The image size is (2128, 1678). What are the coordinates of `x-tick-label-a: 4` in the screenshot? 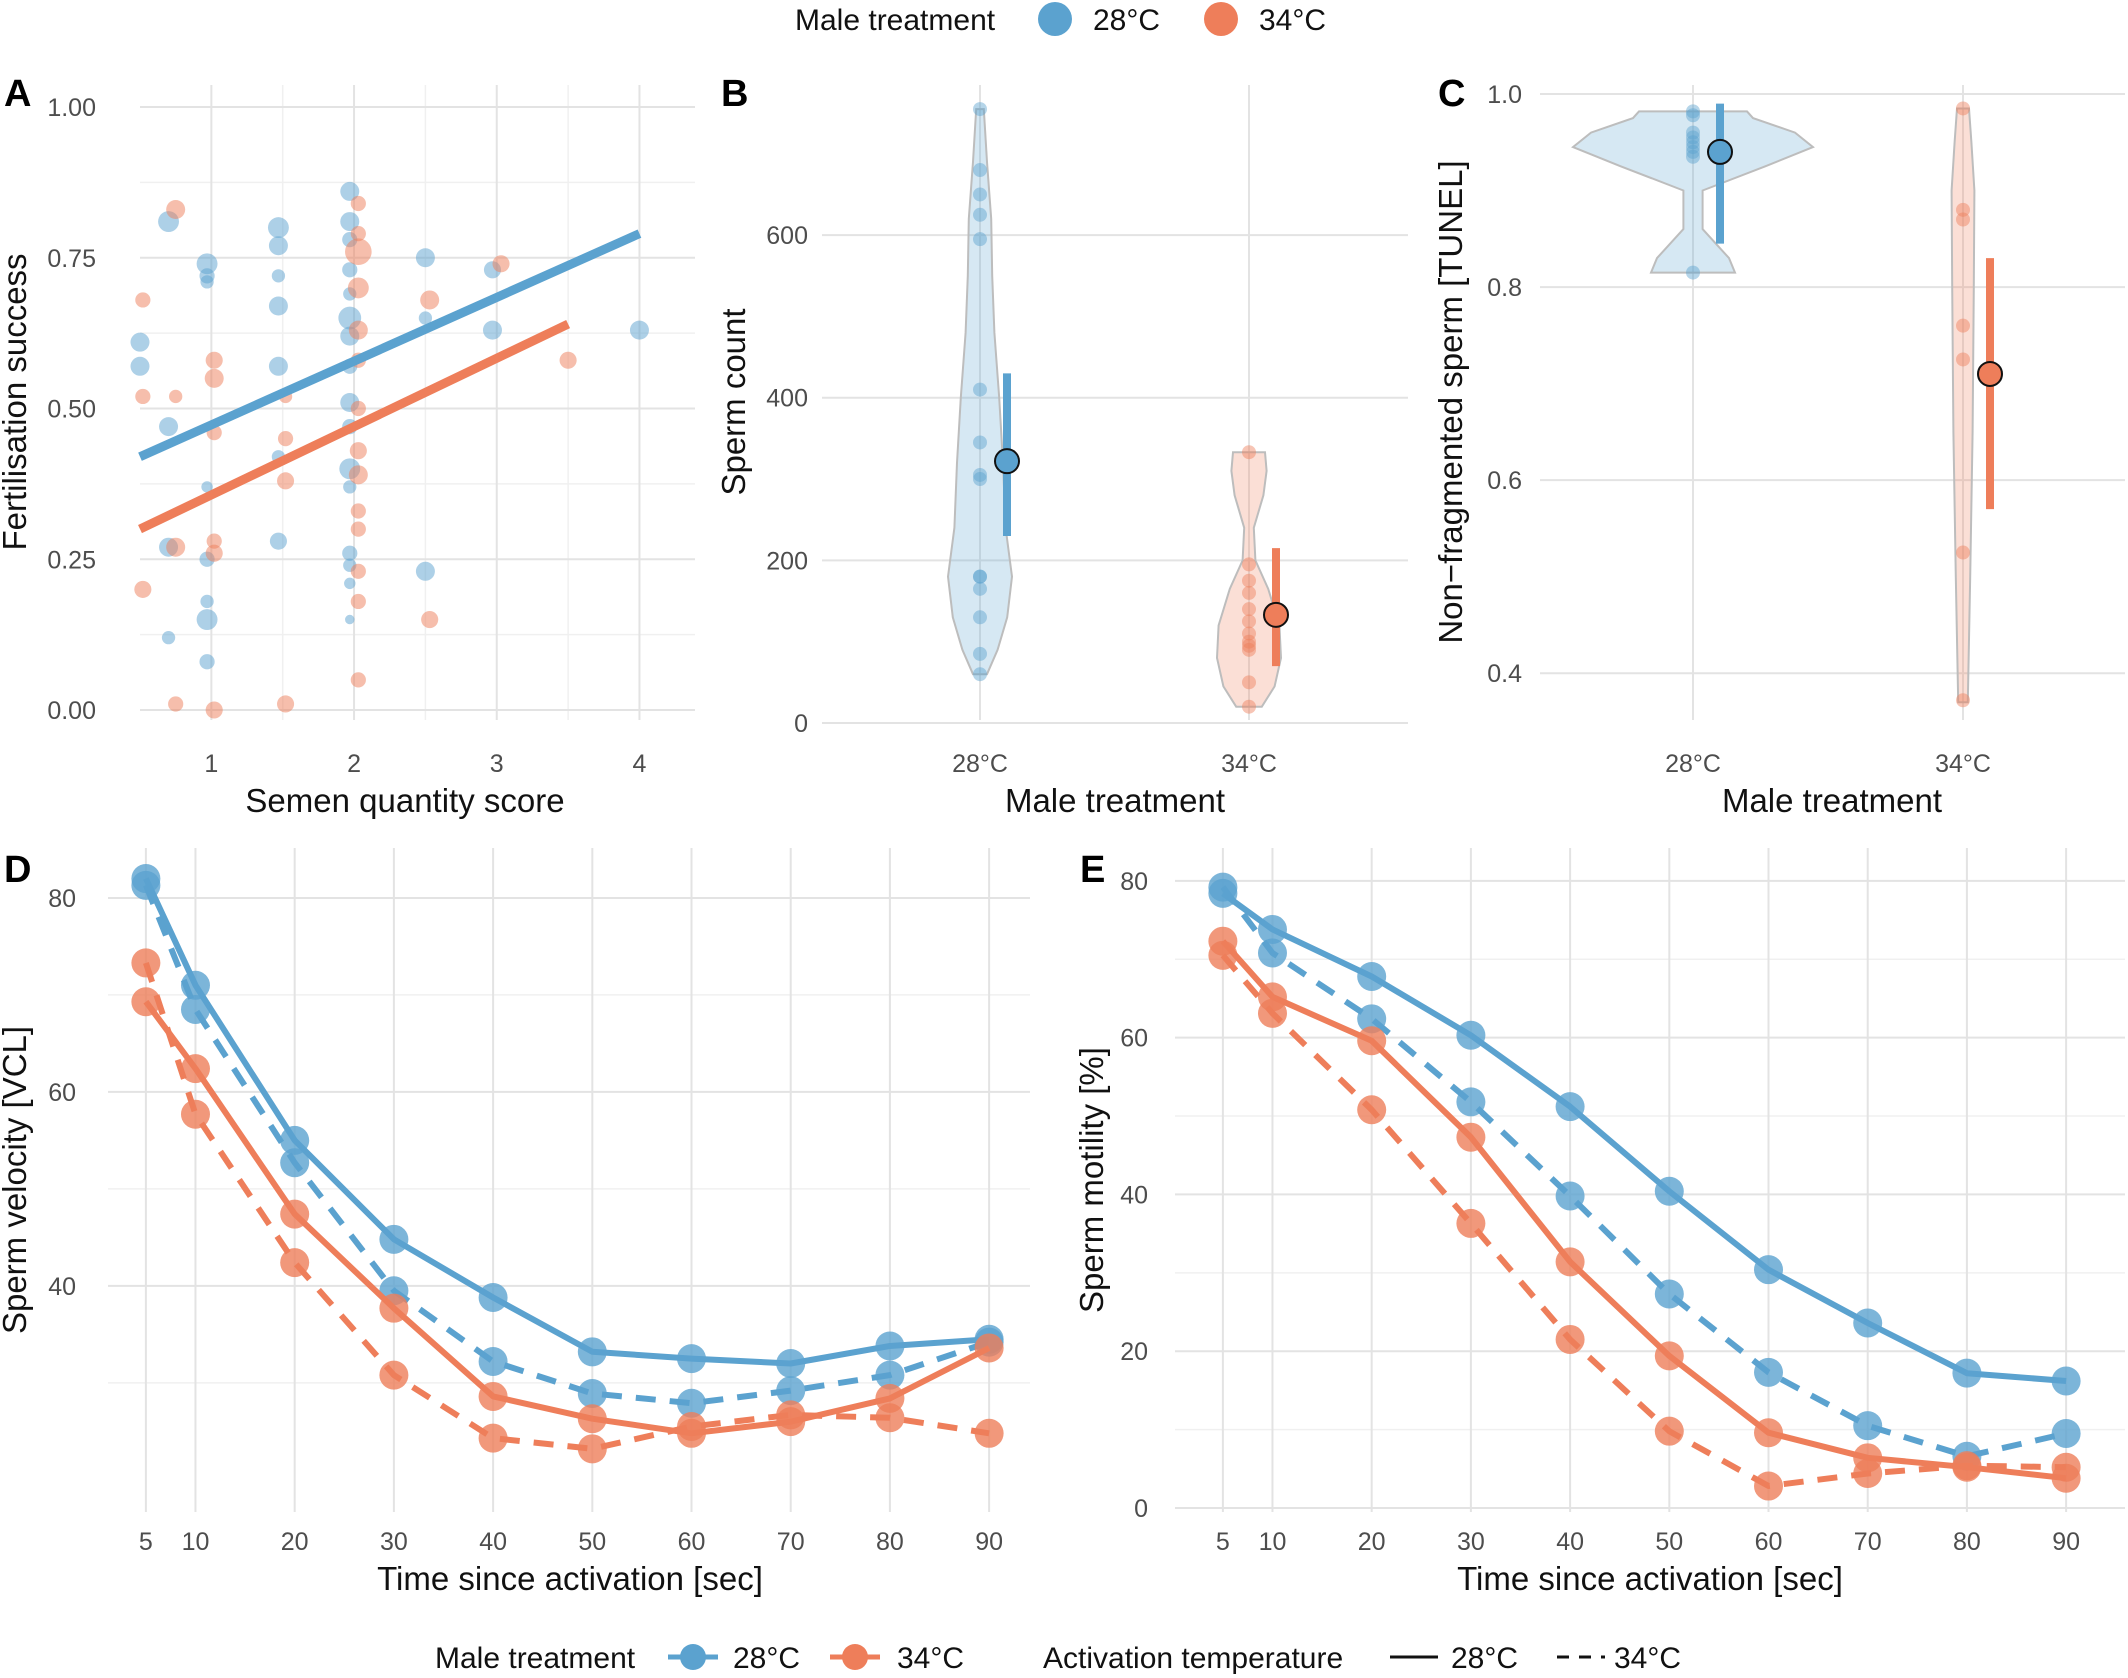 It's located at (640, 764).